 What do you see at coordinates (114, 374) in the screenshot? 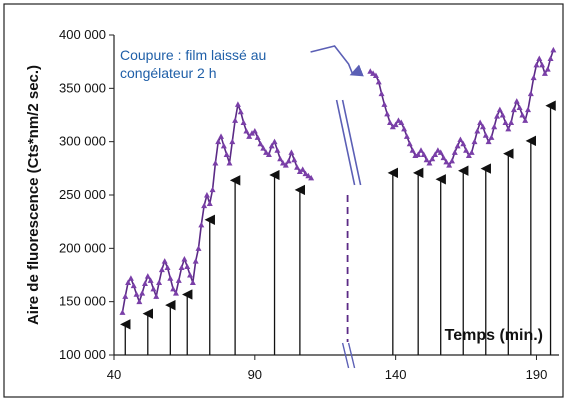
I see `x-tick-label: 40` at bounding box center [114, 374].